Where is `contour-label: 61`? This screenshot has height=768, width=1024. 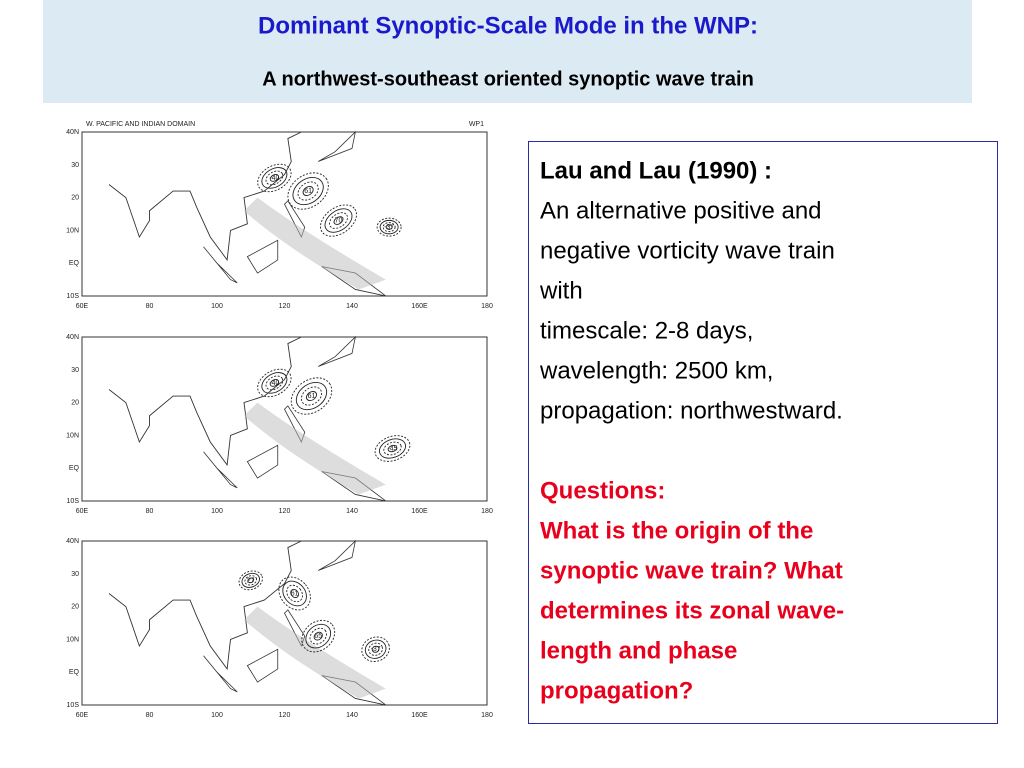 contour-label: 61 is located at coordinates (308, 191).